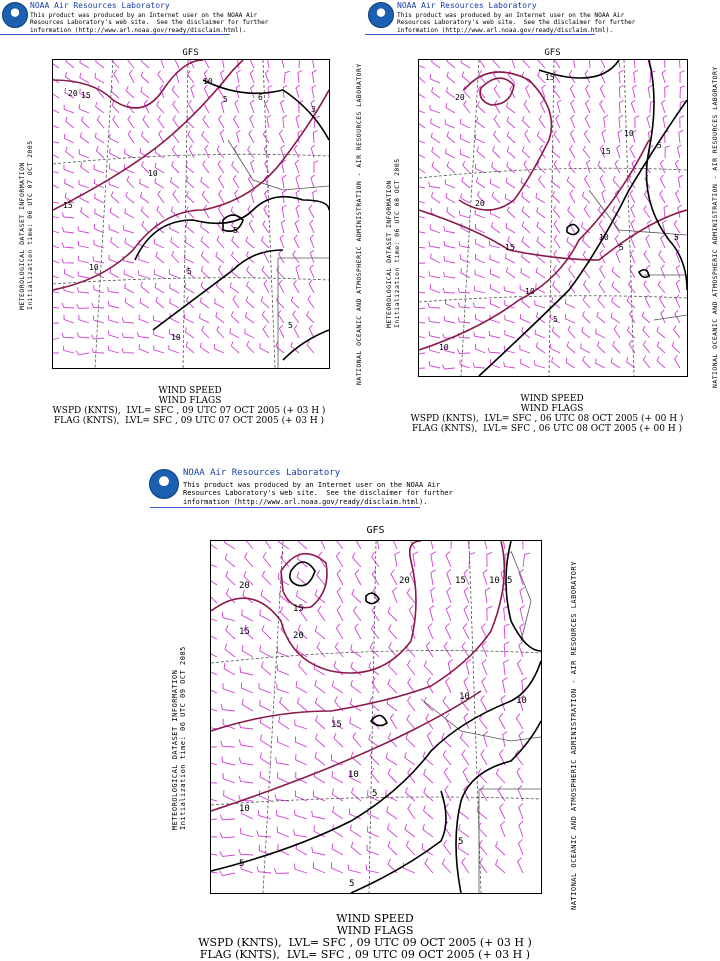 This screenshot has height=961, width=720. Describe the element at coordinates (175, 749) in the screenshot. I see `dataset-info-title: METEOROLOGICAL DATASET INFORMATION` at that location.